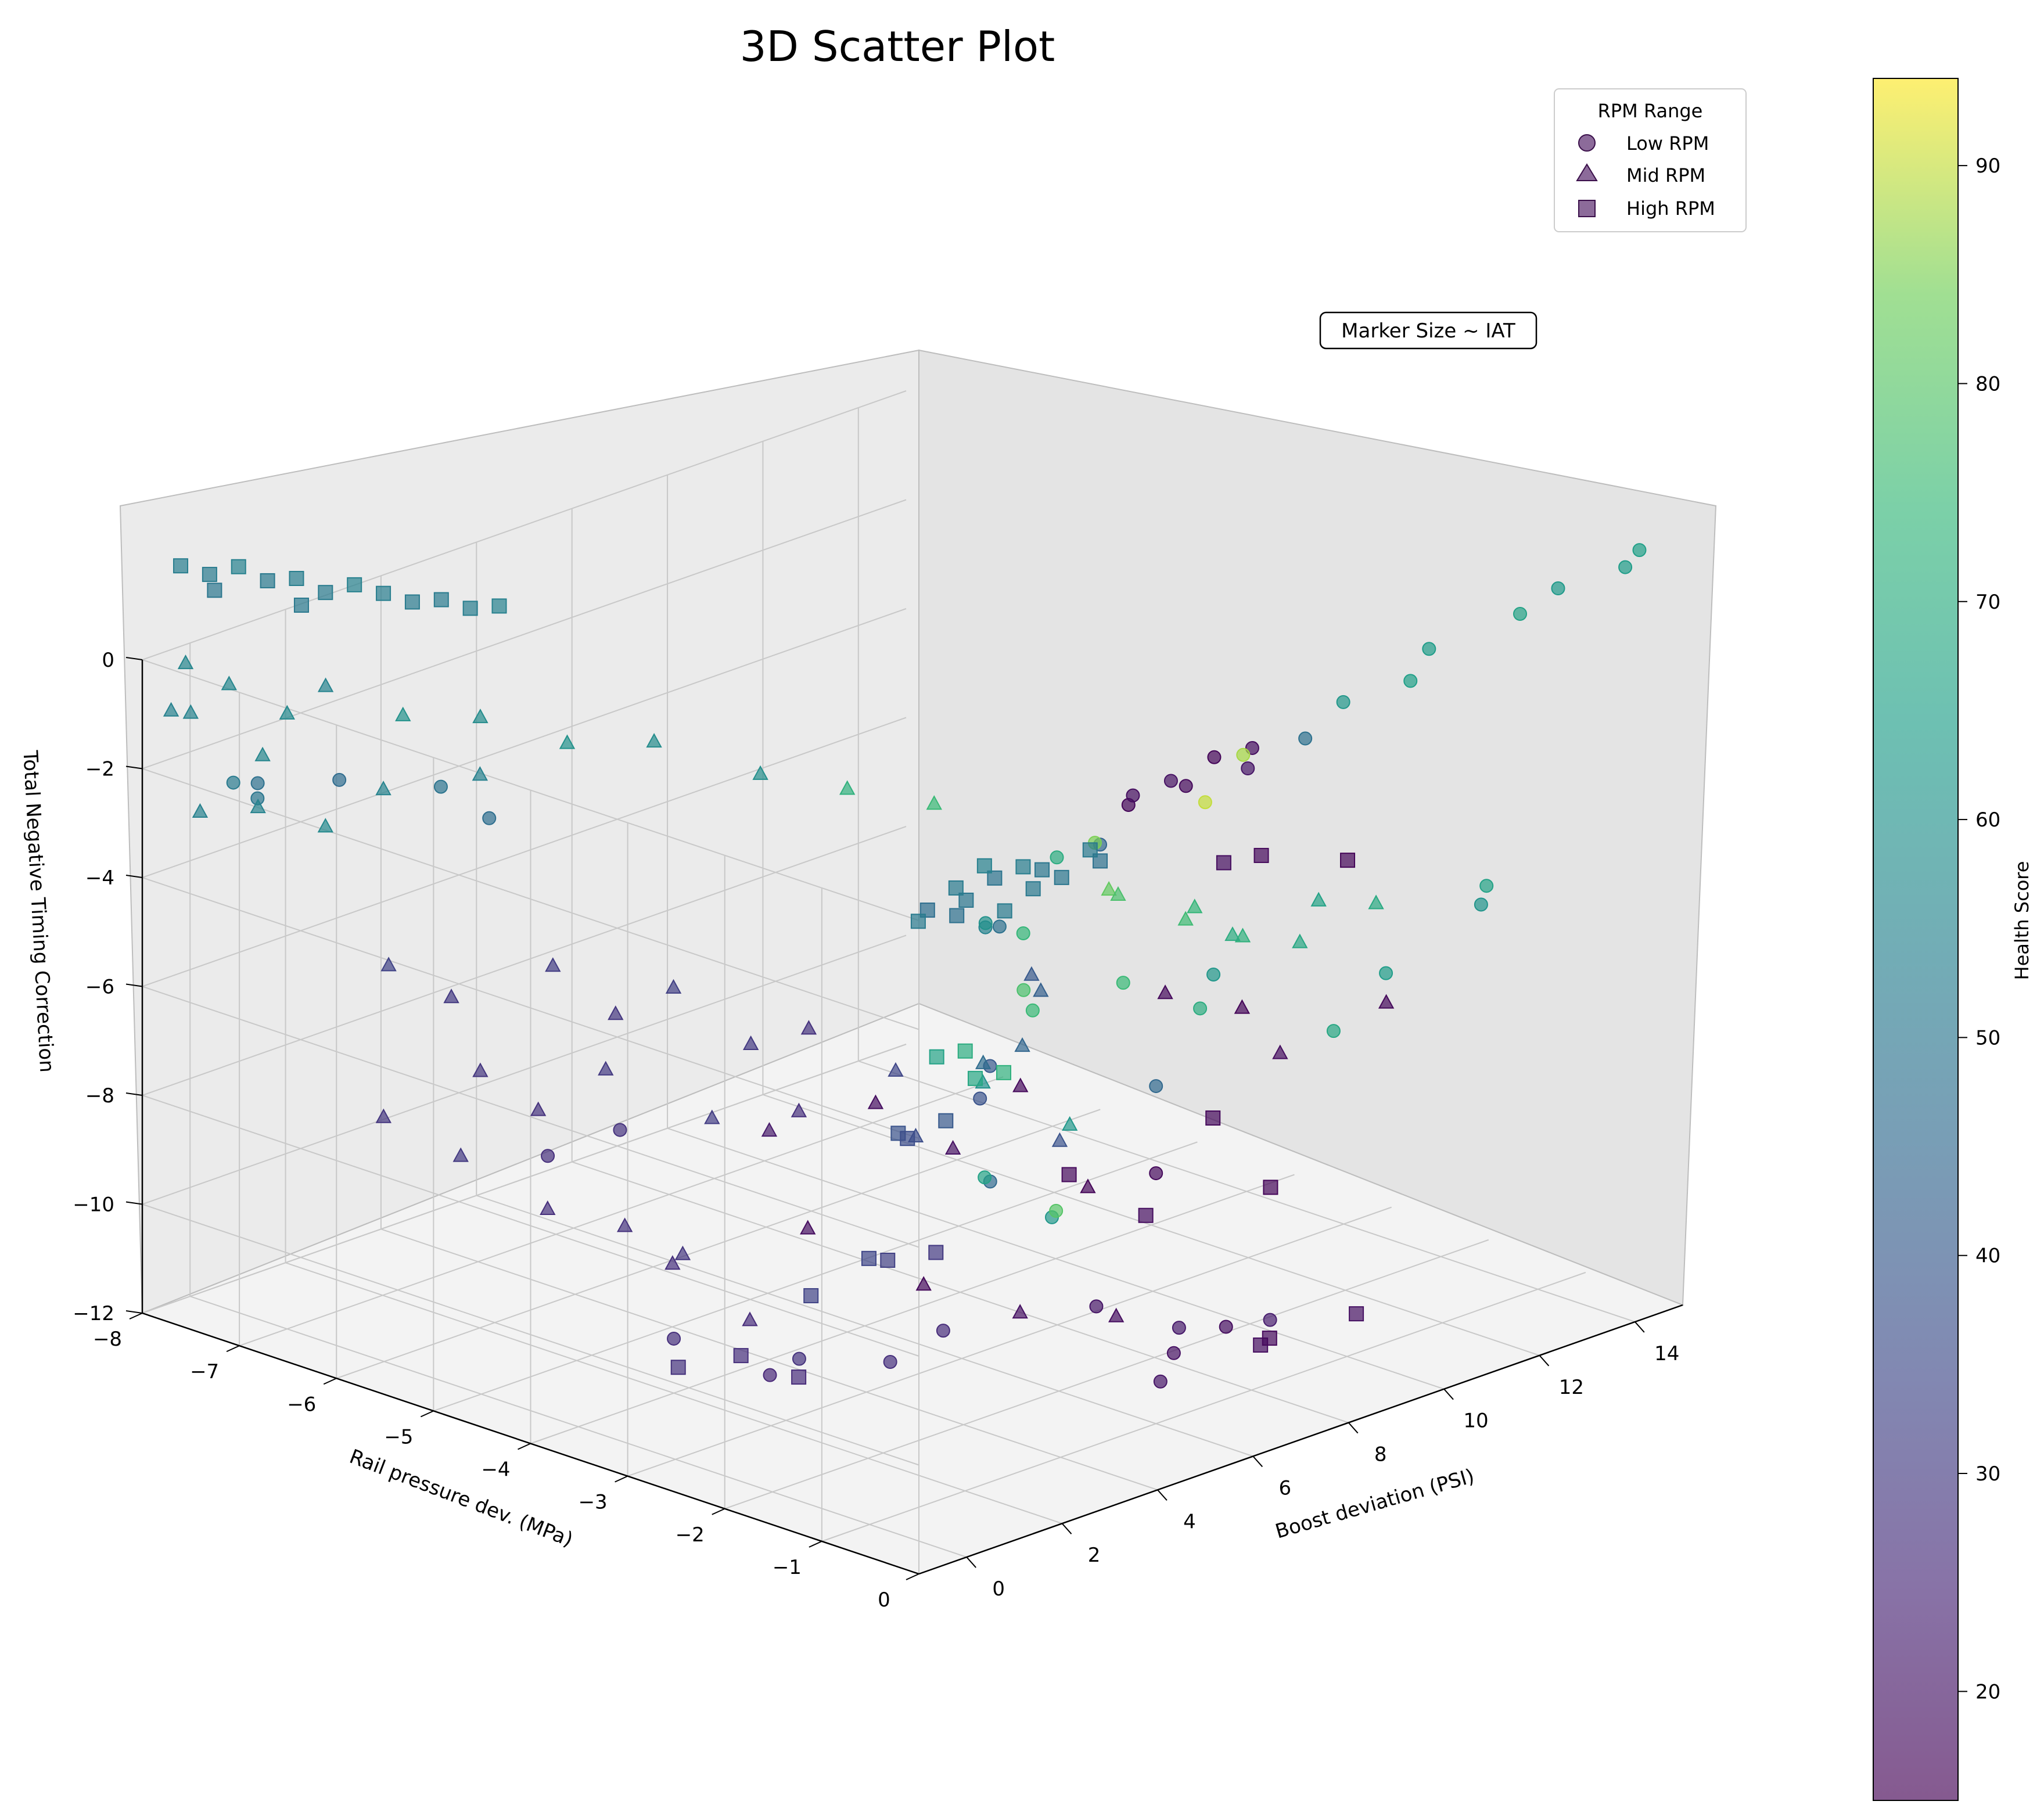 The height and width of the screenshot is (1819, 2044). What do you see at coordinates (134, 877) in the screenshot?
I see `z-tick-mark` at bounding box center [134, 877].